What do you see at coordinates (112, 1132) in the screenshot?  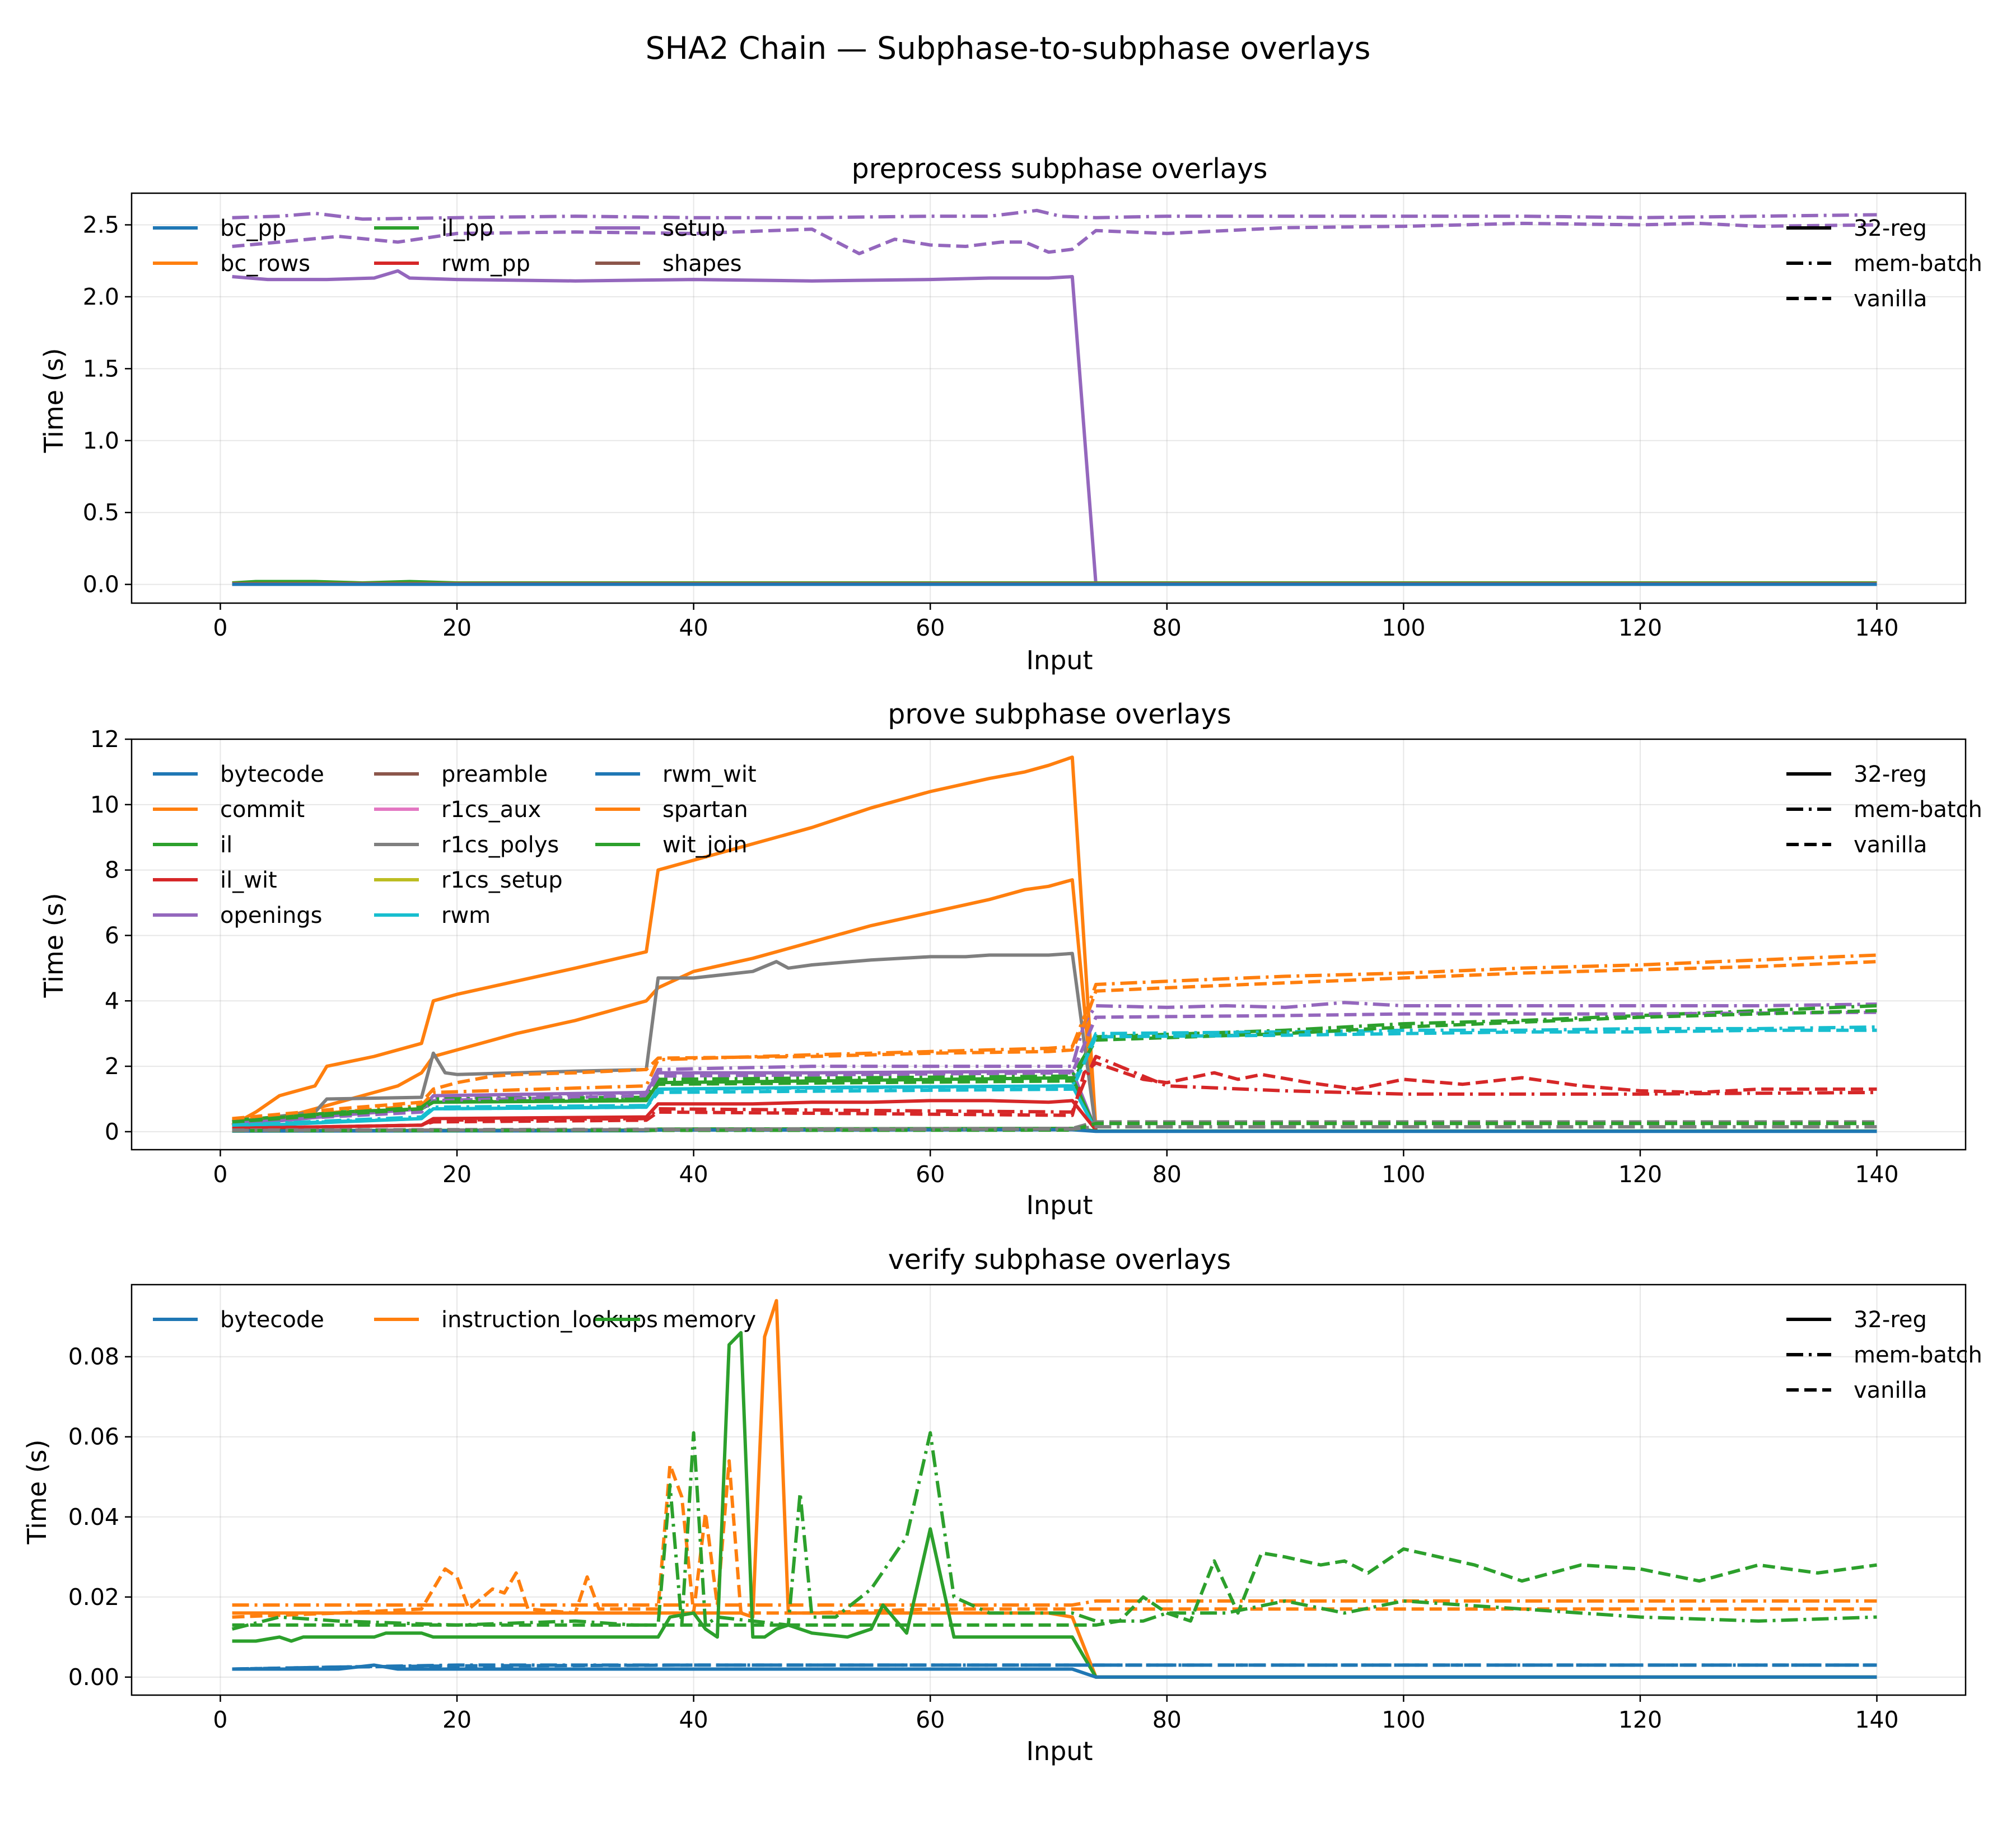 I see `y-tick-label: 0` at bounding box center [112, 1132].